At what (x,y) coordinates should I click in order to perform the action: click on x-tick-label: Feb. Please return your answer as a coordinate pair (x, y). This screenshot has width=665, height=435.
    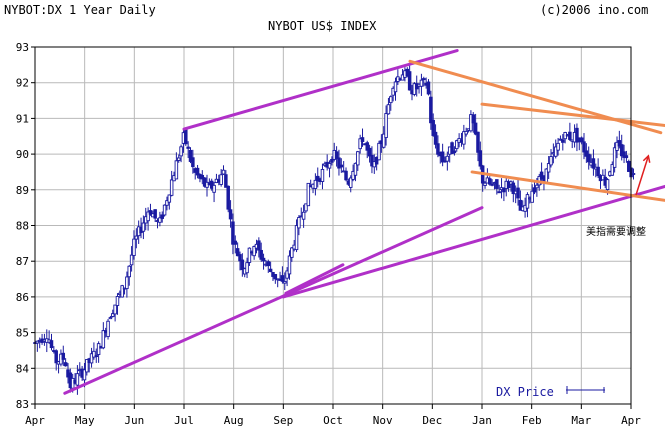
    Looking at the image, I should click on (532, 420).